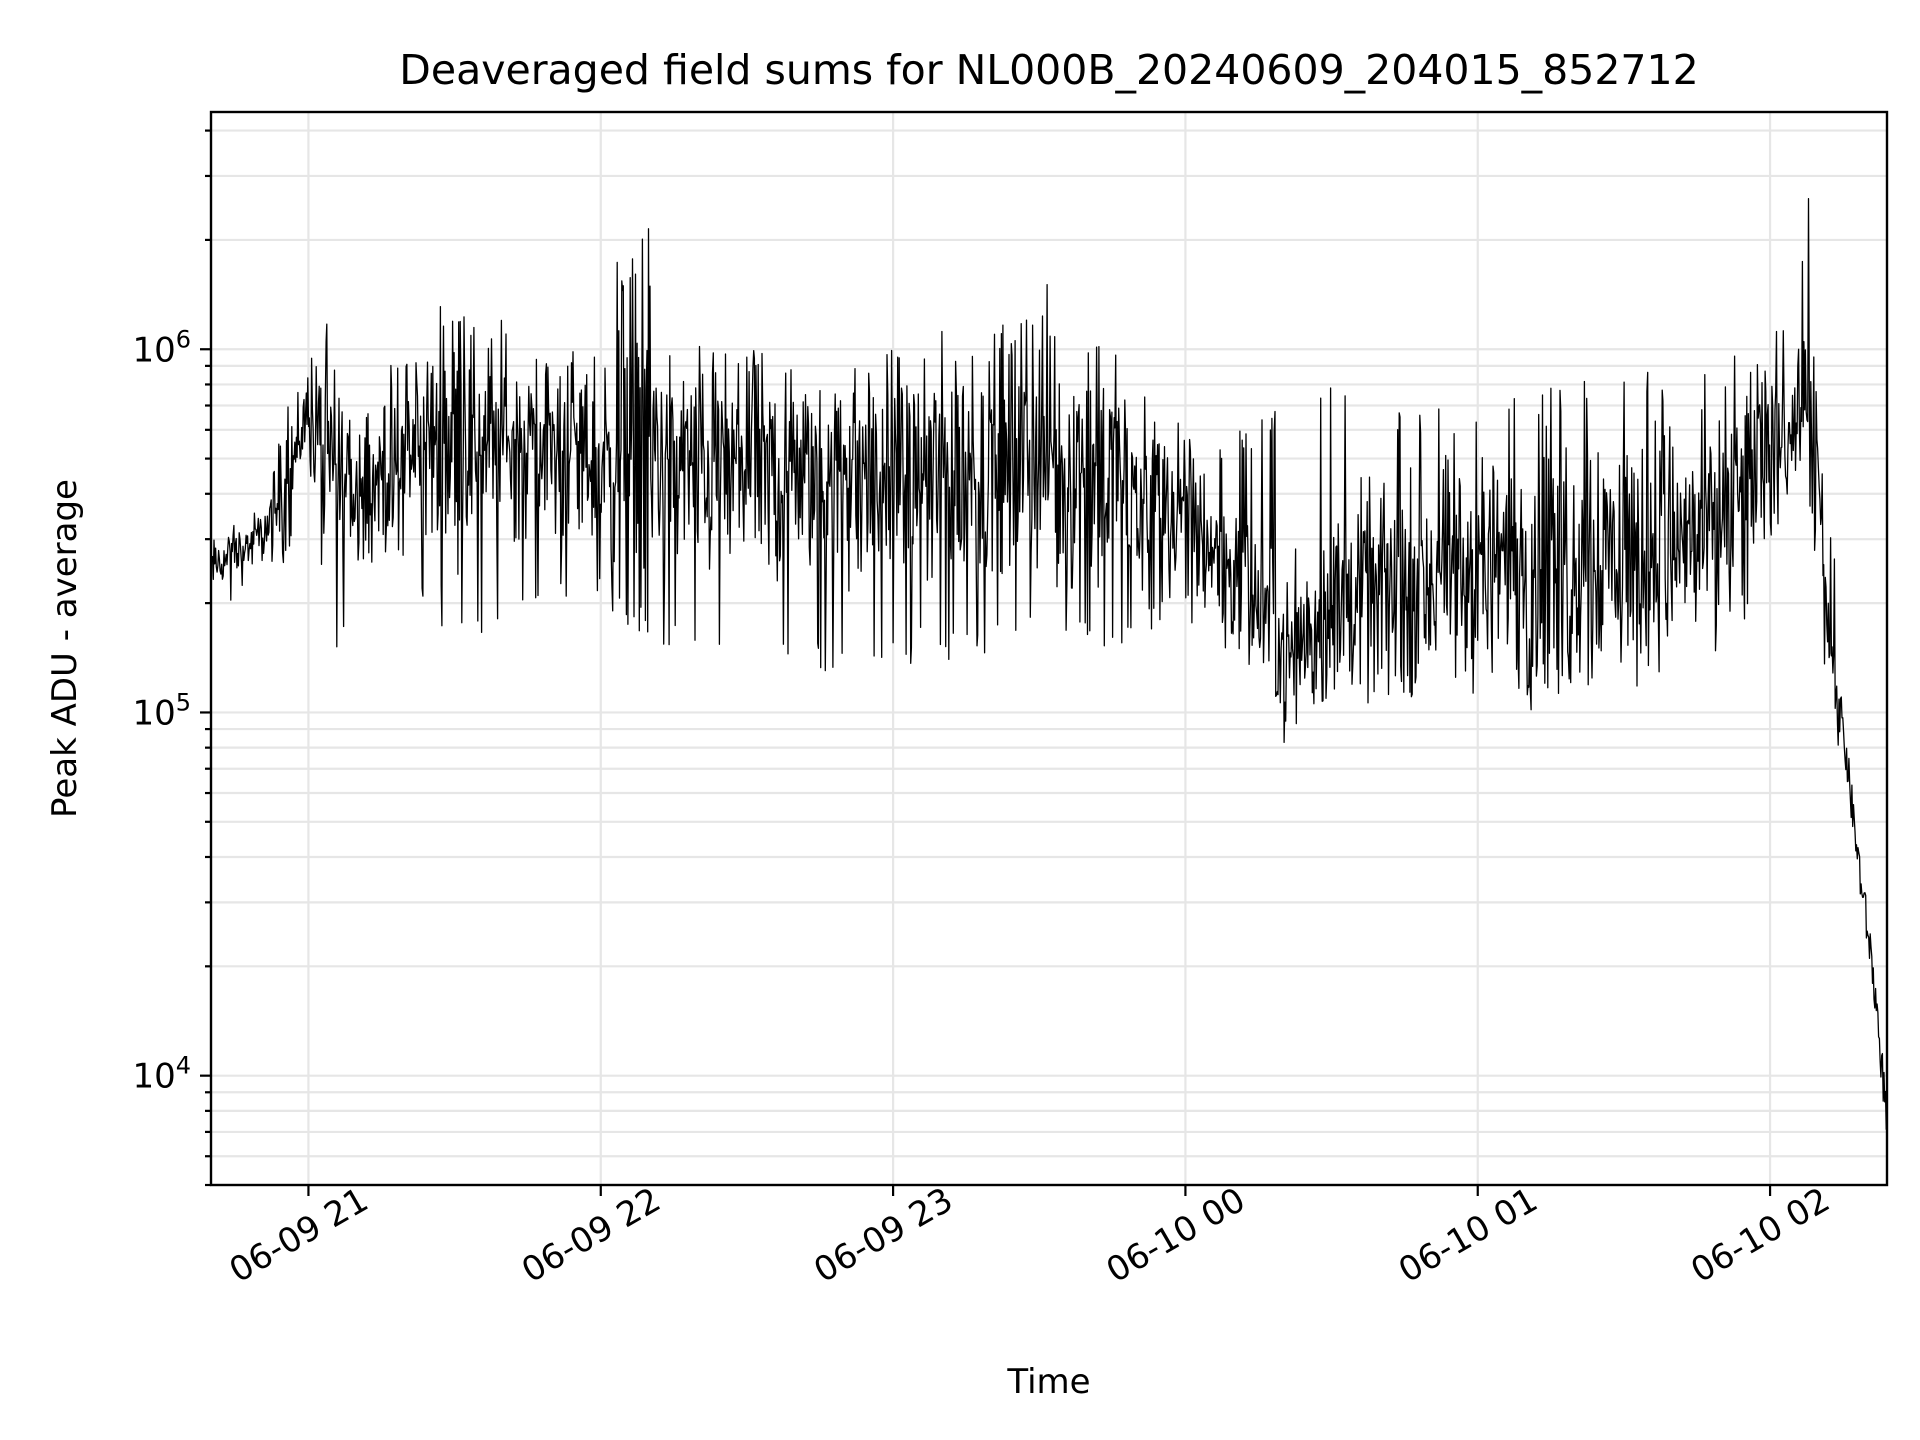  I want to click on x-tick-label: 06-09 22, so click(591, 1235).